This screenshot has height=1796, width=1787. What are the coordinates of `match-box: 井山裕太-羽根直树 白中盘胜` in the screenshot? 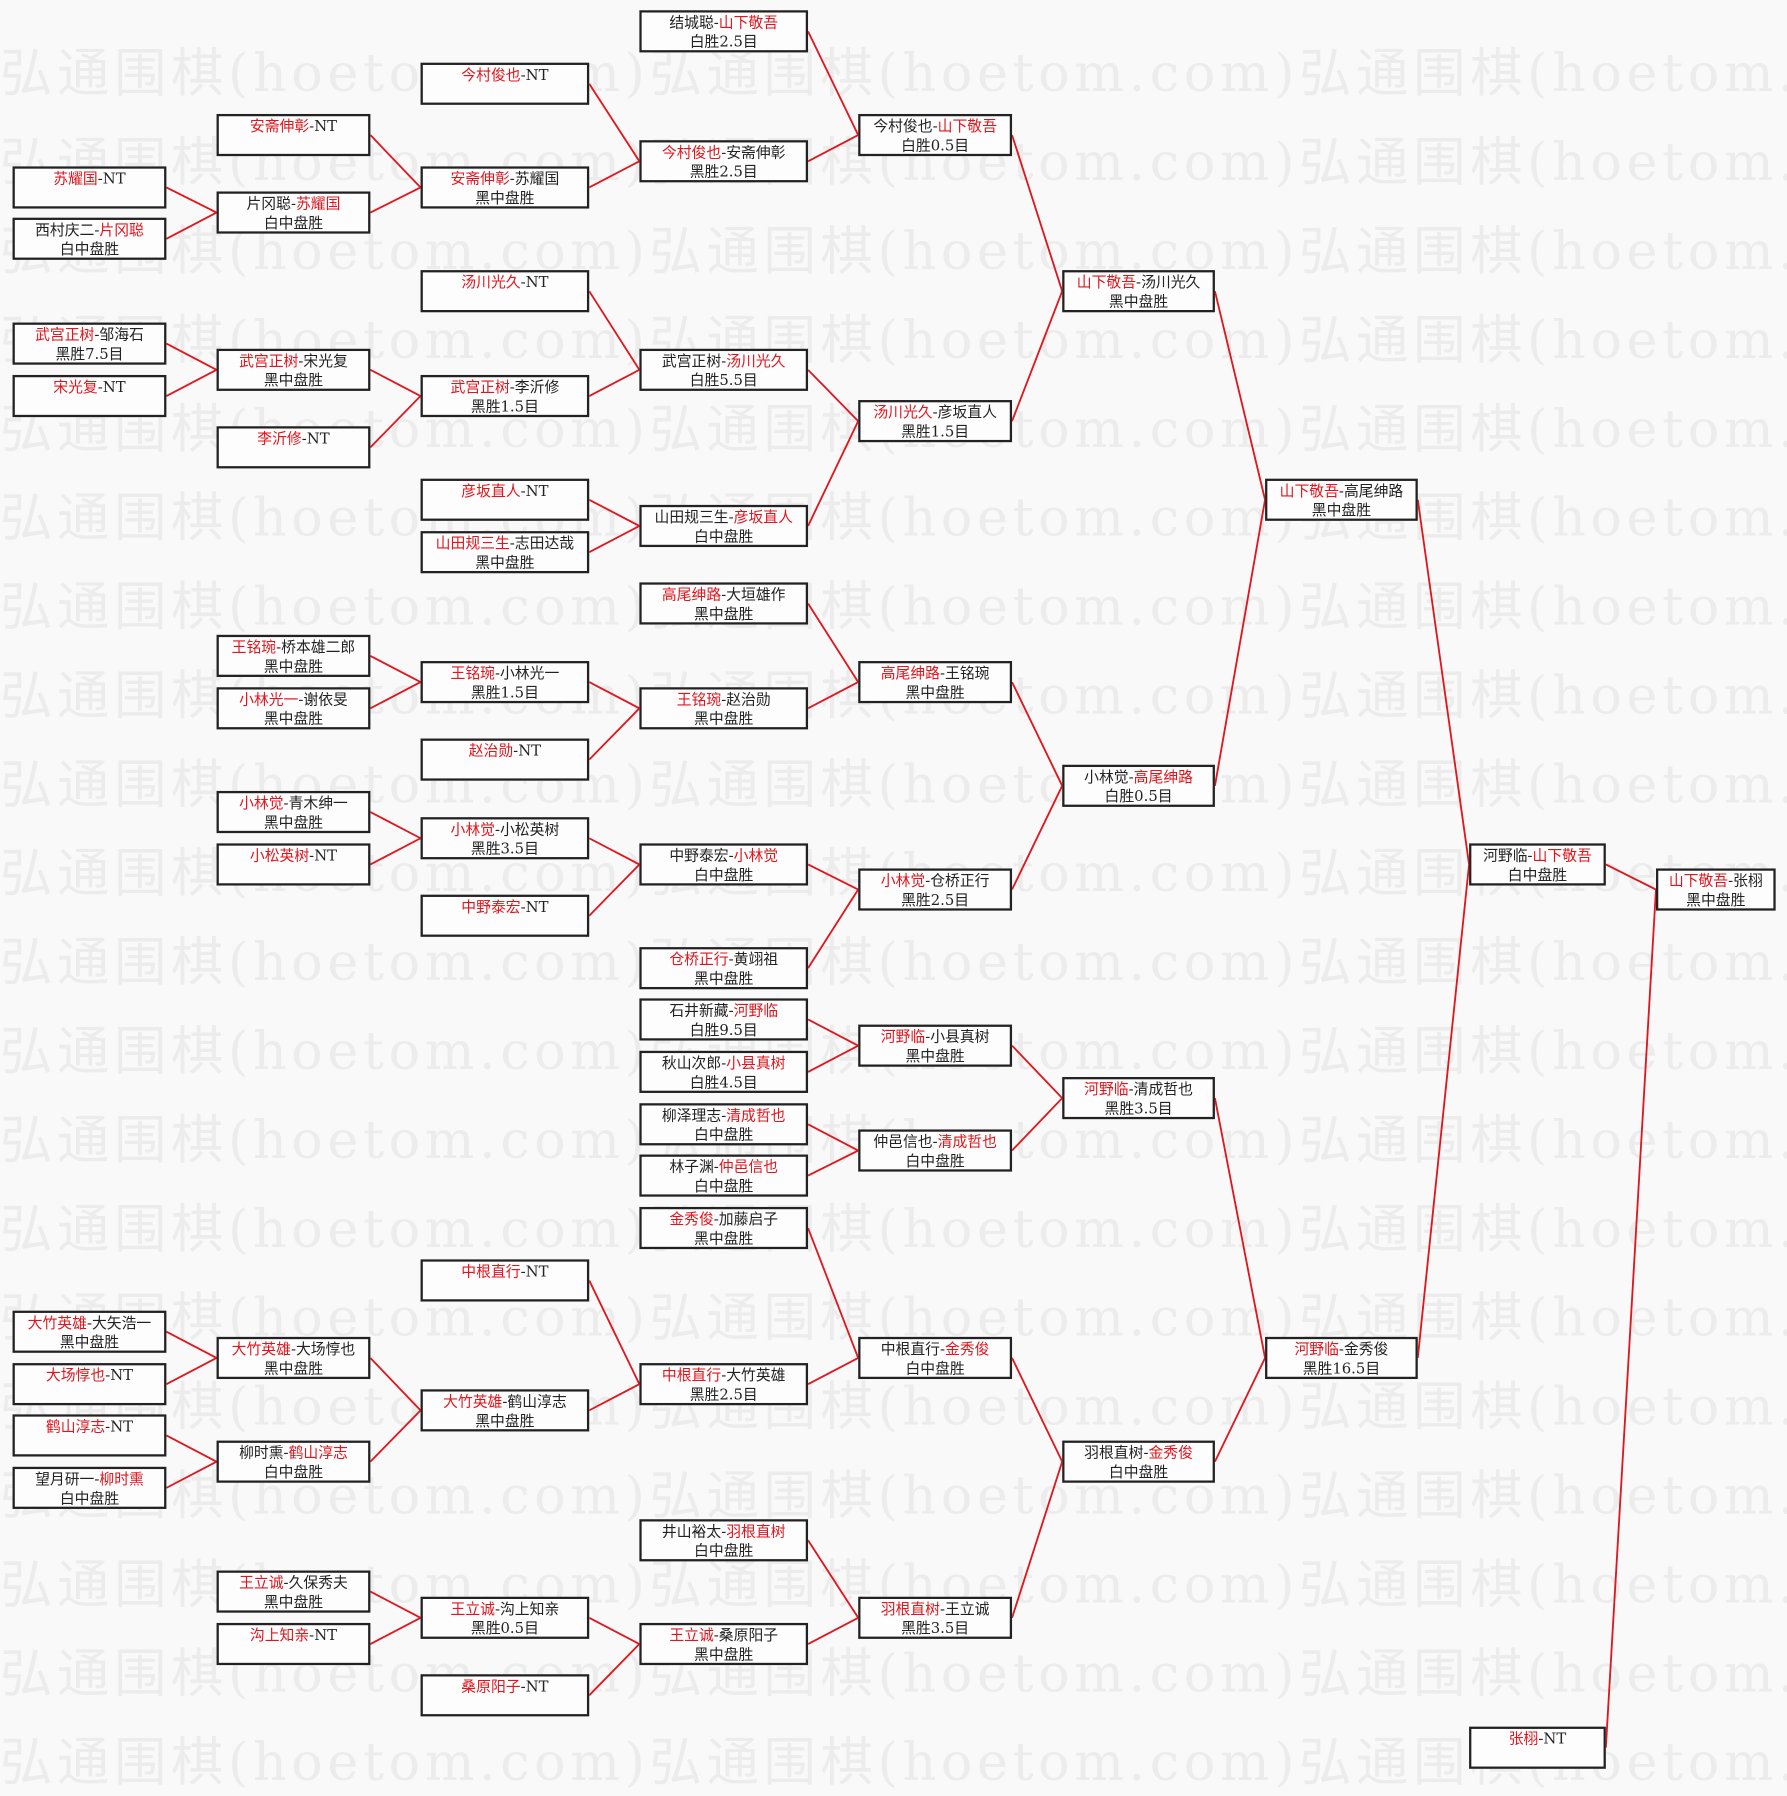 It's located at (724, 1540).